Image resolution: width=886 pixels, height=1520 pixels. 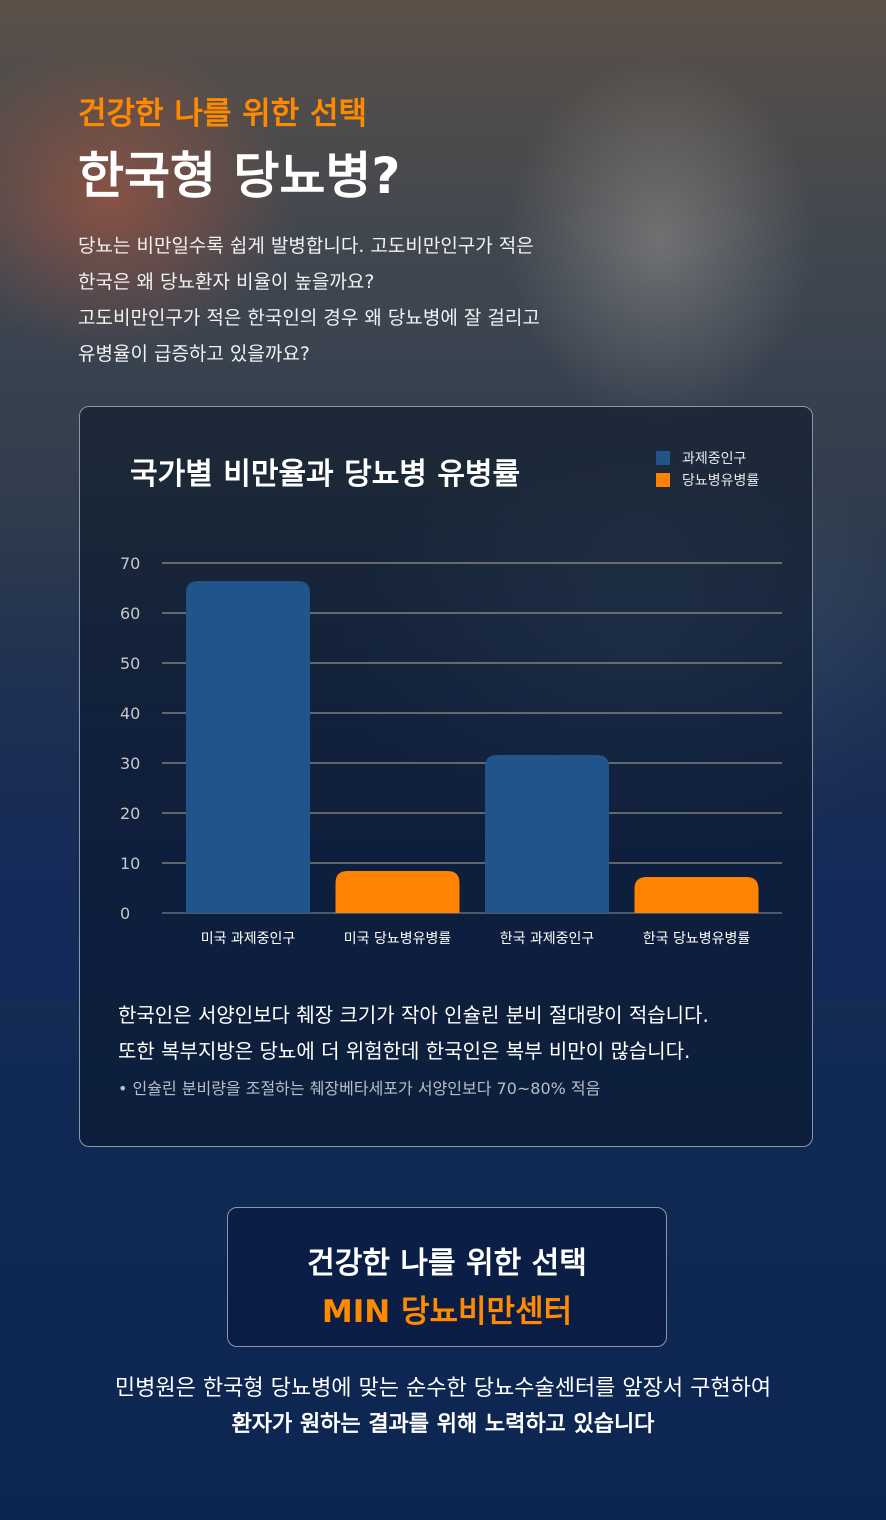 What do you see at coordinates (413, 1015) in the screenshot?
I see `note-line: 한국인은 서양인보다 췌장 크기가 작아 인슐린 분비 절대량이 적습니다.` at bounding box center [413, 1015].